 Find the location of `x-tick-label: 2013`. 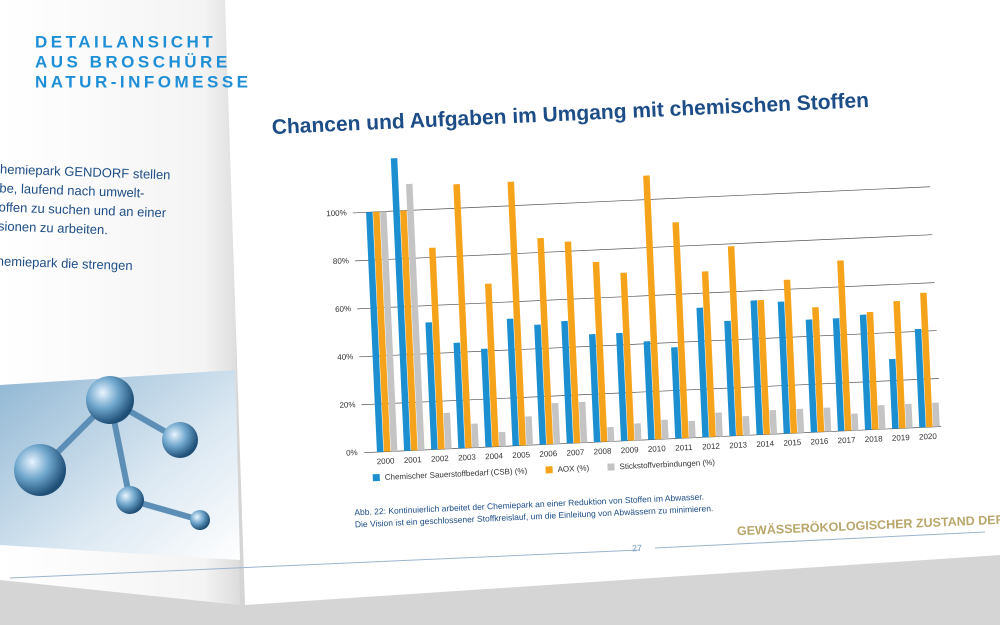

x-tick-label: 2013 is located at coordinates (738, 445).